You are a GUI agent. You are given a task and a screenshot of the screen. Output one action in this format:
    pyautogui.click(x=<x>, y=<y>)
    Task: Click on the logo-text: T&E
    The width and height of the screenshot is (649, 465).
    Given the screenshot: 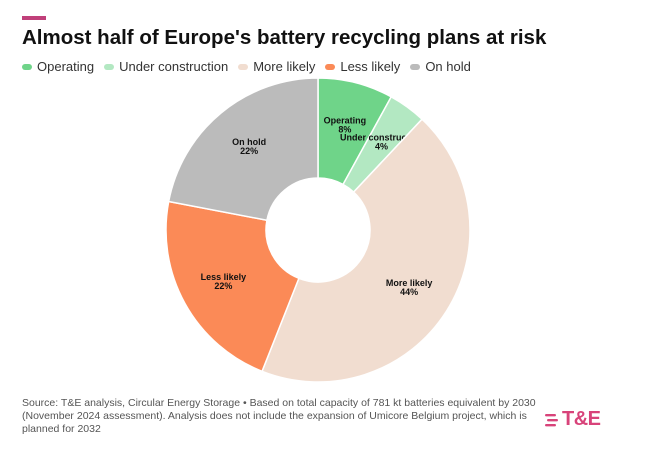 What is the action you would take?
    pyautogui.click(x=581, y=419)
    